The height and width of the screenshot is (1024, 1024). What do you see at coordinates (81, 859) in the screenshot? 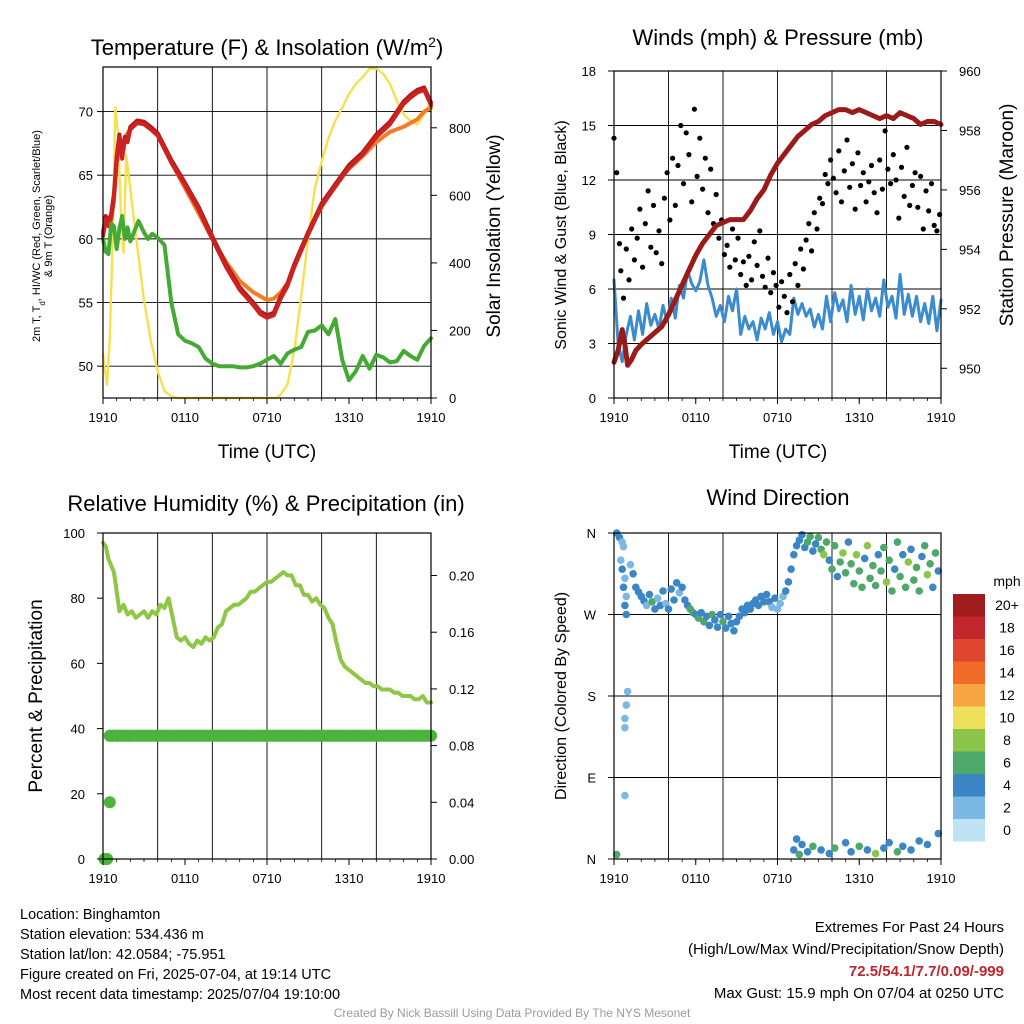
I see `rh-ytick-label: 0` at bounding box center [81, 859].